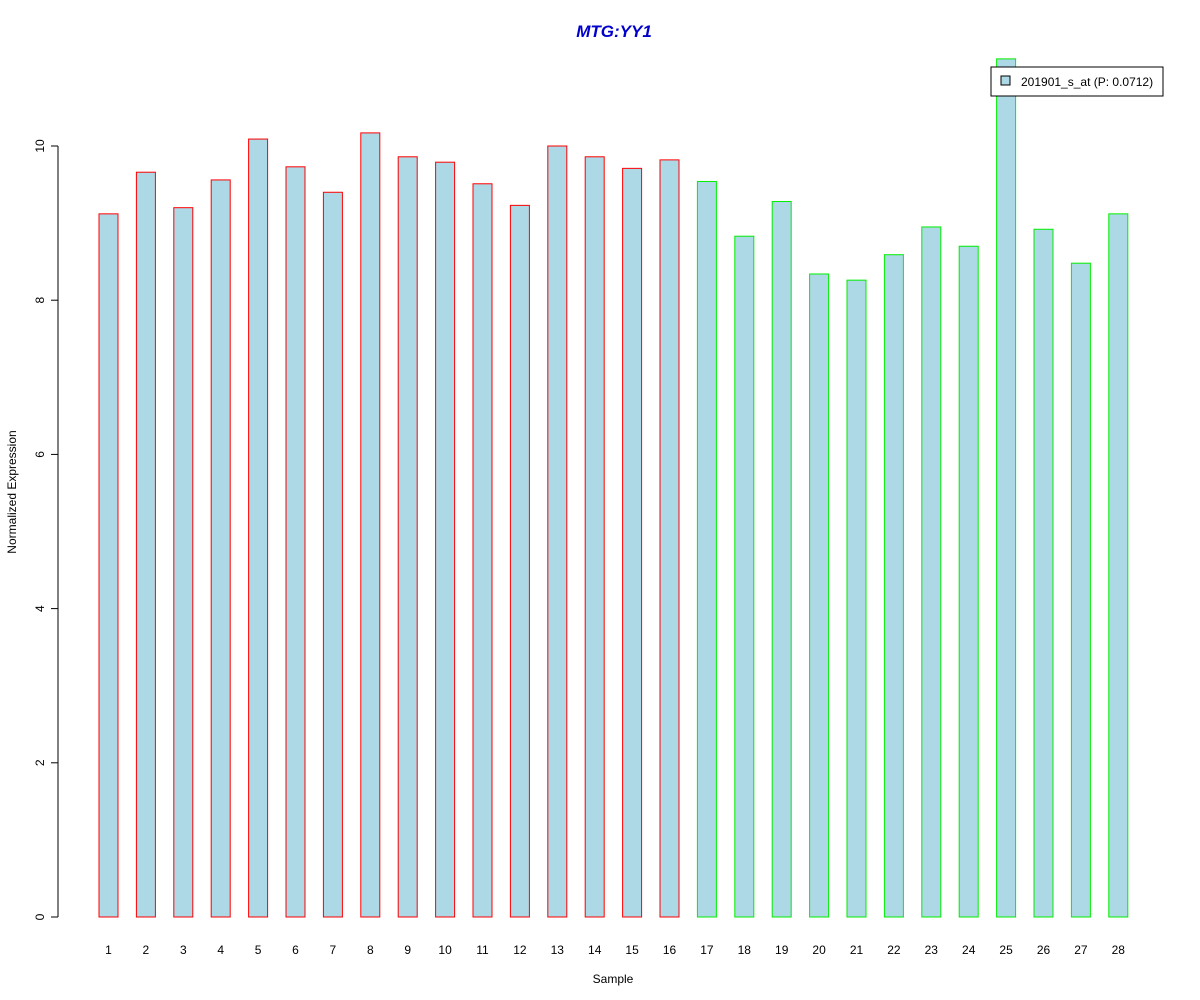  I want to click on legend-label: 201901_s_at (P: 0.0712), so click(1087, 82).